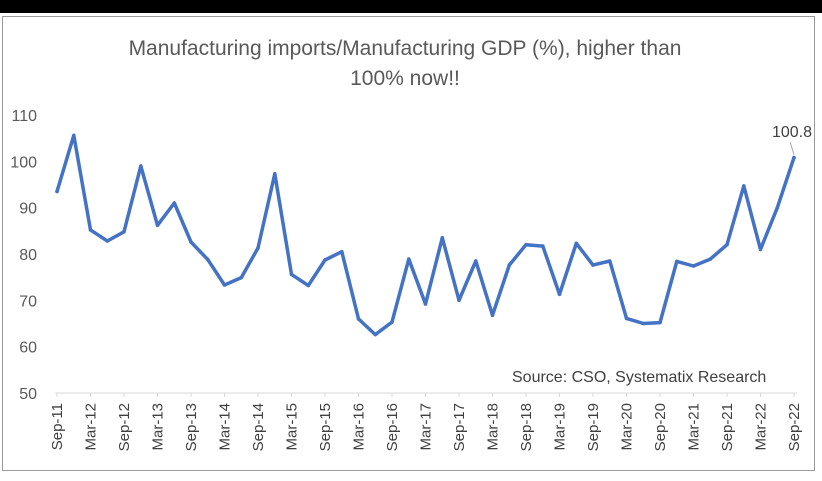  Describe the element at coordinates (57, 426) in the screenshot. I see `x-tick-label: Sep-11` at that location.